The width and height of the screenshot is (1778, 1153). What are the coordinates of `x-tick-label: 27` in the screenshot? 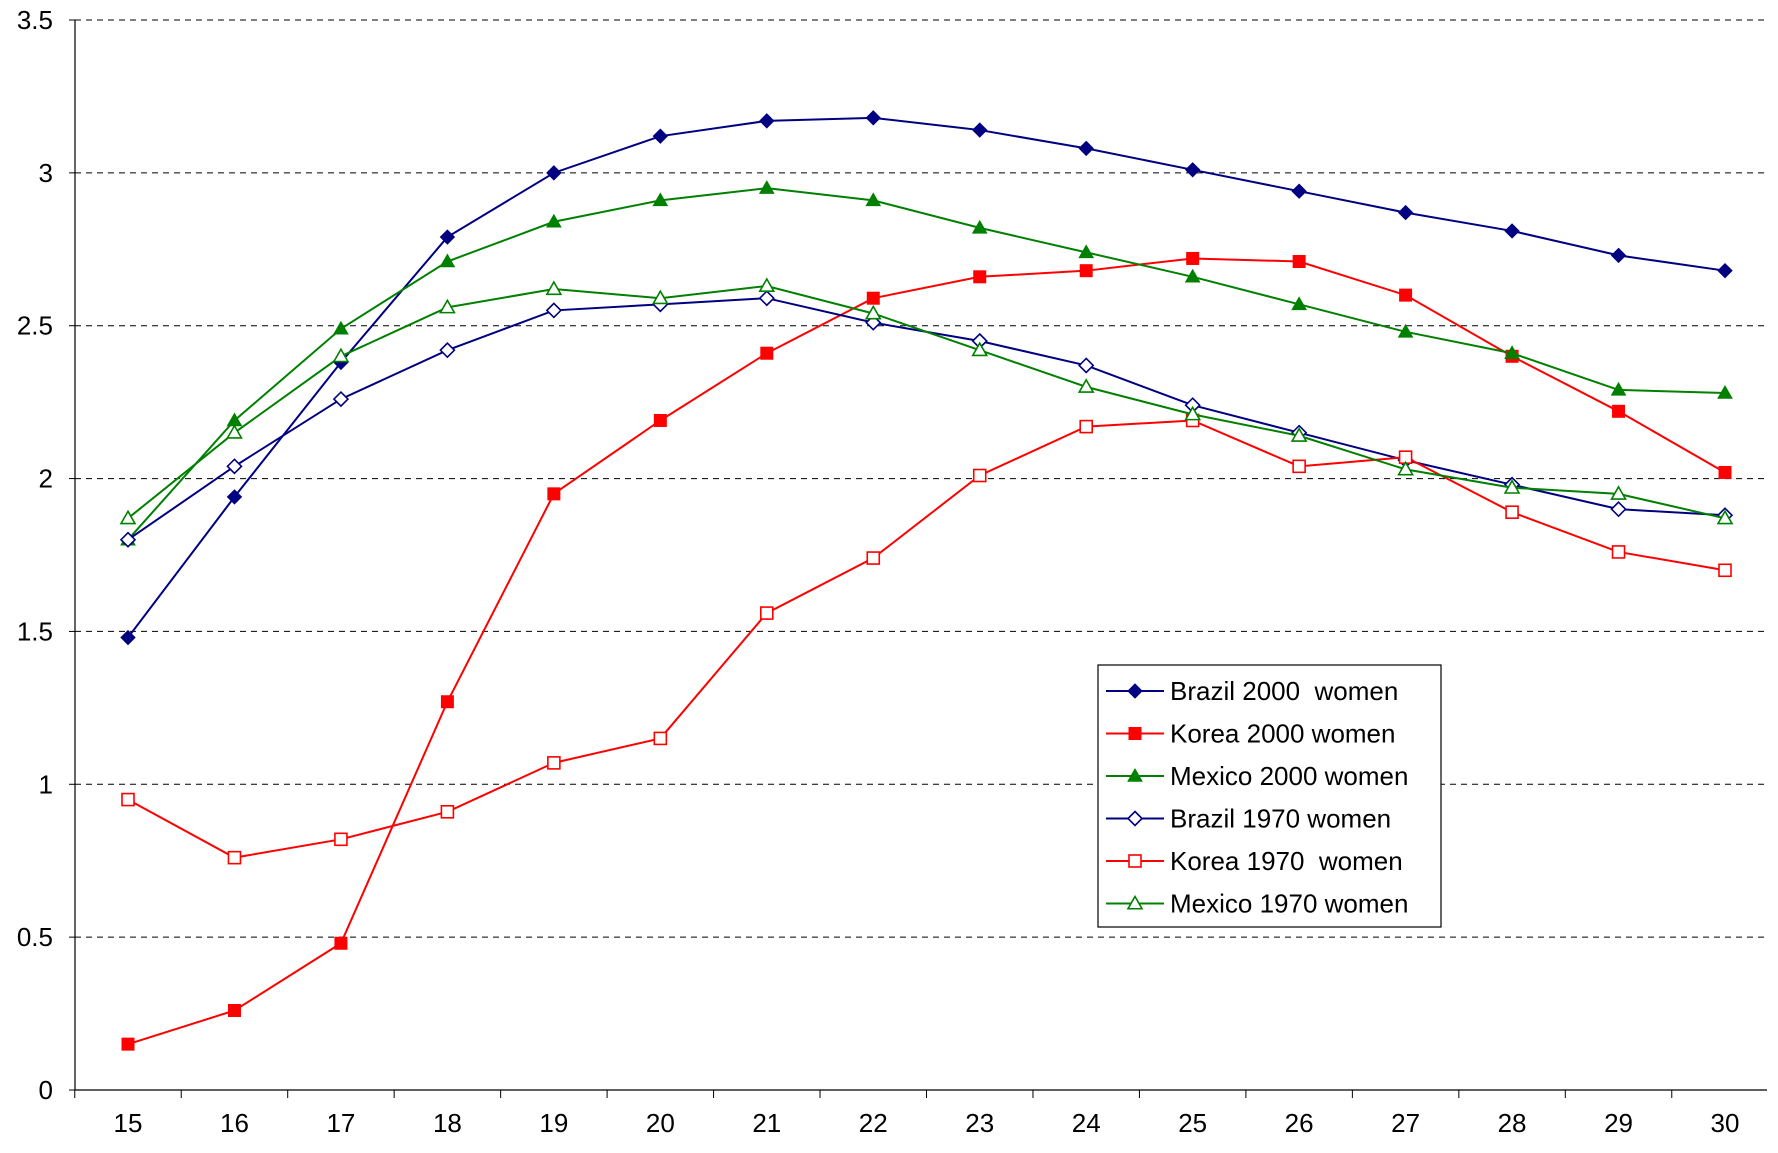 It's located at (1405, 1123).